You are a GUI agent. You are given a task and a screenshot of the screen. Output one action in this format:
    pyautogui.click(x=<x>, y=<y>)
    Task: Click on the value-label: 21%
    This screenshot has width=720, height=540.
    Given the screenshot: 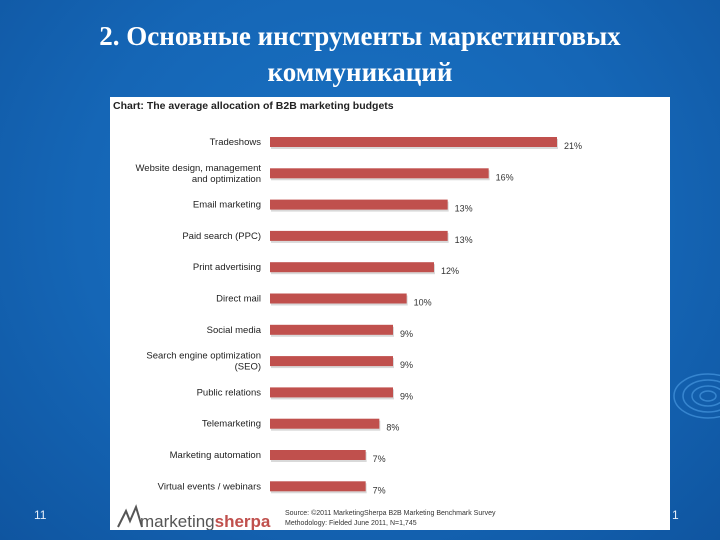 What is the action you would take?
    pyautogui.click(x=573, y=146)
    